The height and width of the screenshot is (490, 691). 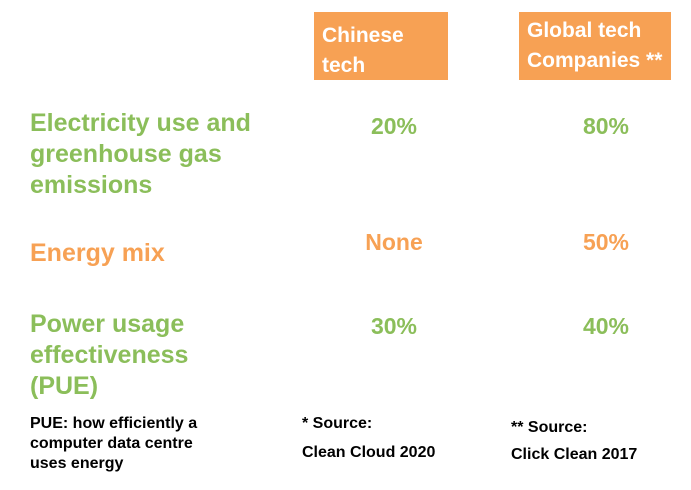 What do you see at coordinates (337, 423) in the screenshot?
I see `source-chinese-title: * Source:` at bounding box center [337, 423].